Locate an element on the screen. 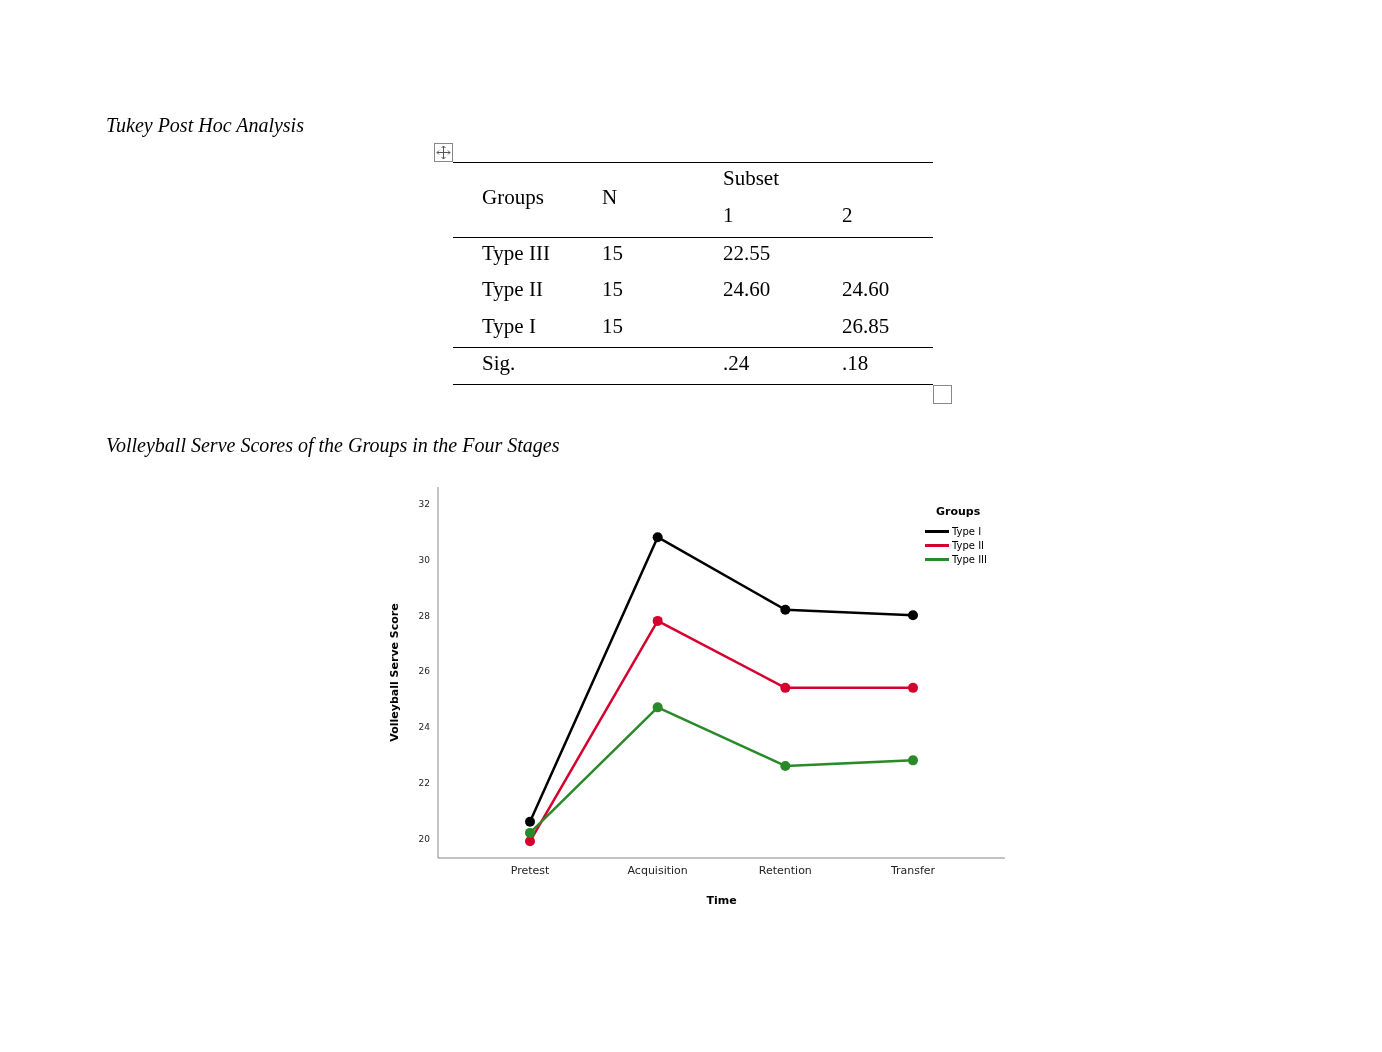 This screenshot has height=1052, width=1382. text: Sig. is located at coordinates (499, 363).